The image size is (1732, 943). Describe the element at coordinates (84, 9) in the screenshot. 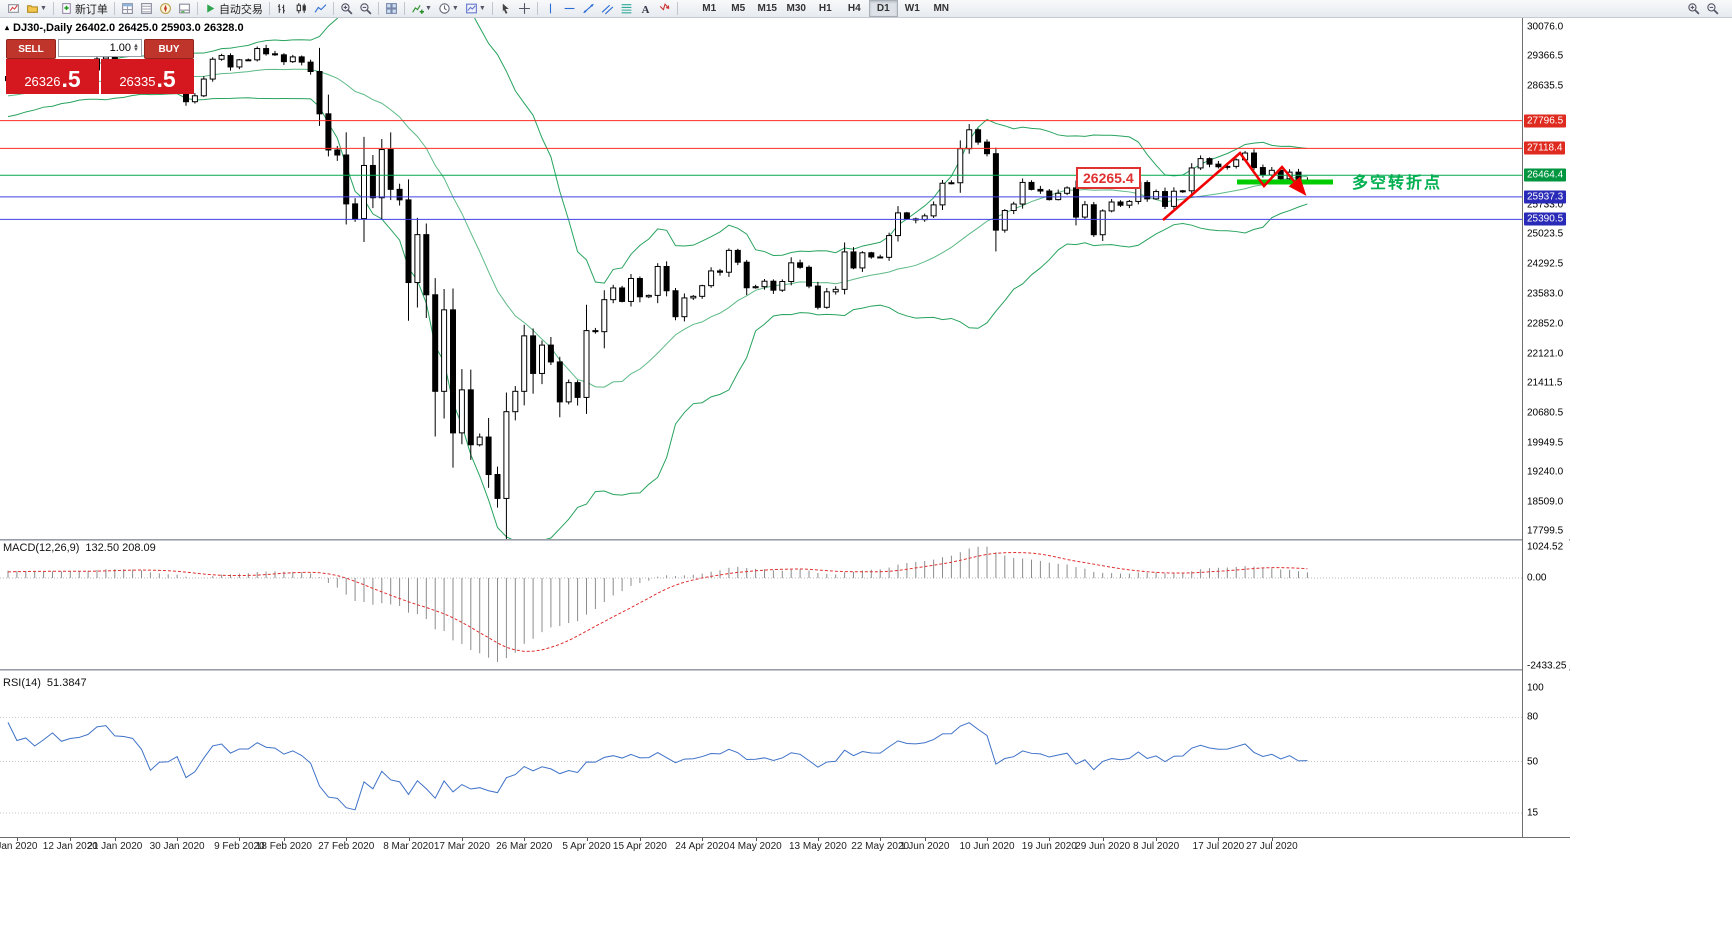

I see `new-order-button: 新订单` at that location.